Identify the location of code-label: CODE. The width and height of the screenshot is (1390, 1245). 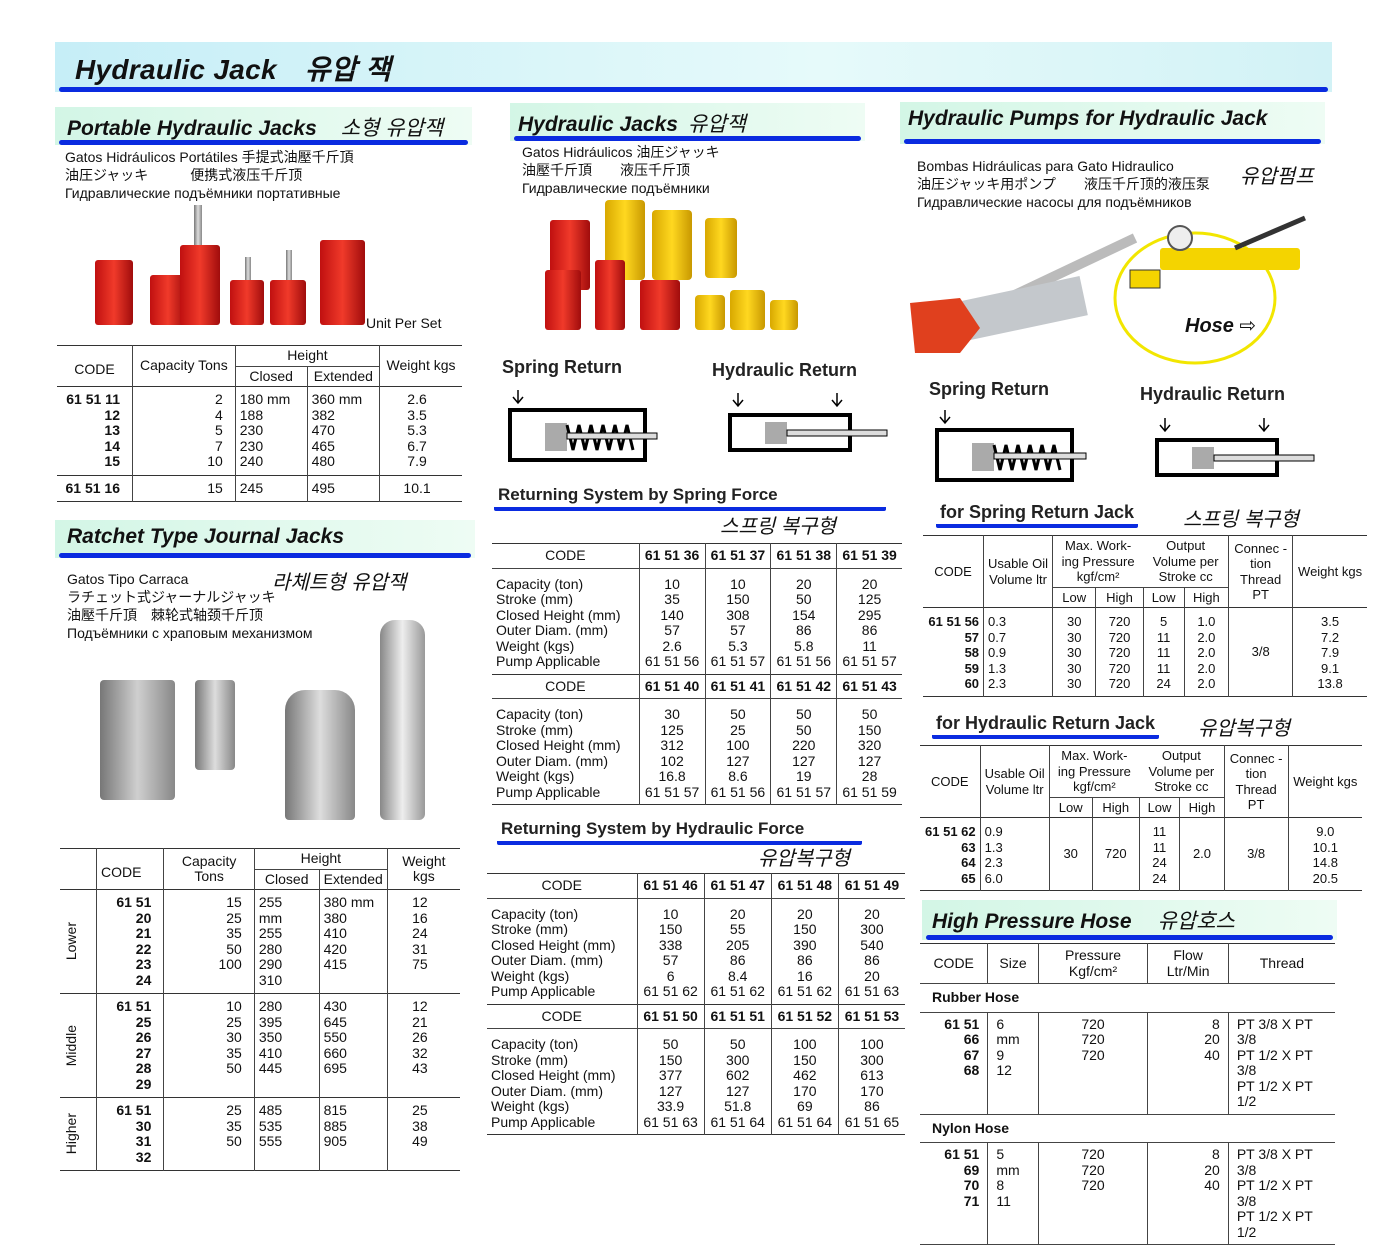
(562, 886).